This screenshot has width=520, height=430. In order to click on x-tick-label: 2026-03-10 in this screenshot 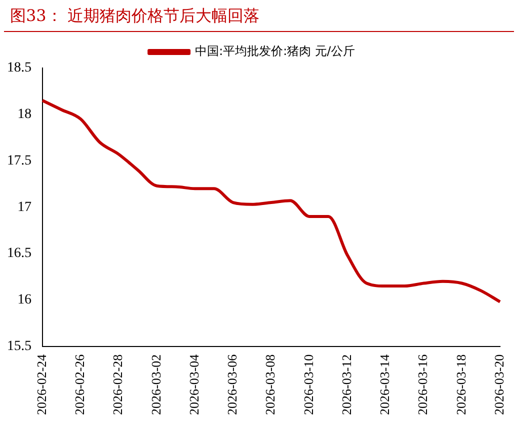, I will do `click(308, 385)`.